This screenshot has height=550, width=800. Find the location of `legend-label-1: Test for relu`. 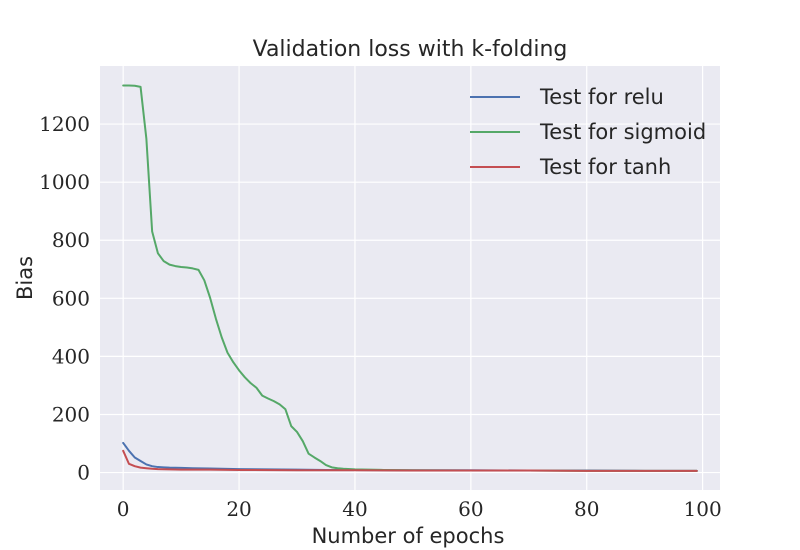

legend-label-1: Test for relu is located at coordinates (601, 97).